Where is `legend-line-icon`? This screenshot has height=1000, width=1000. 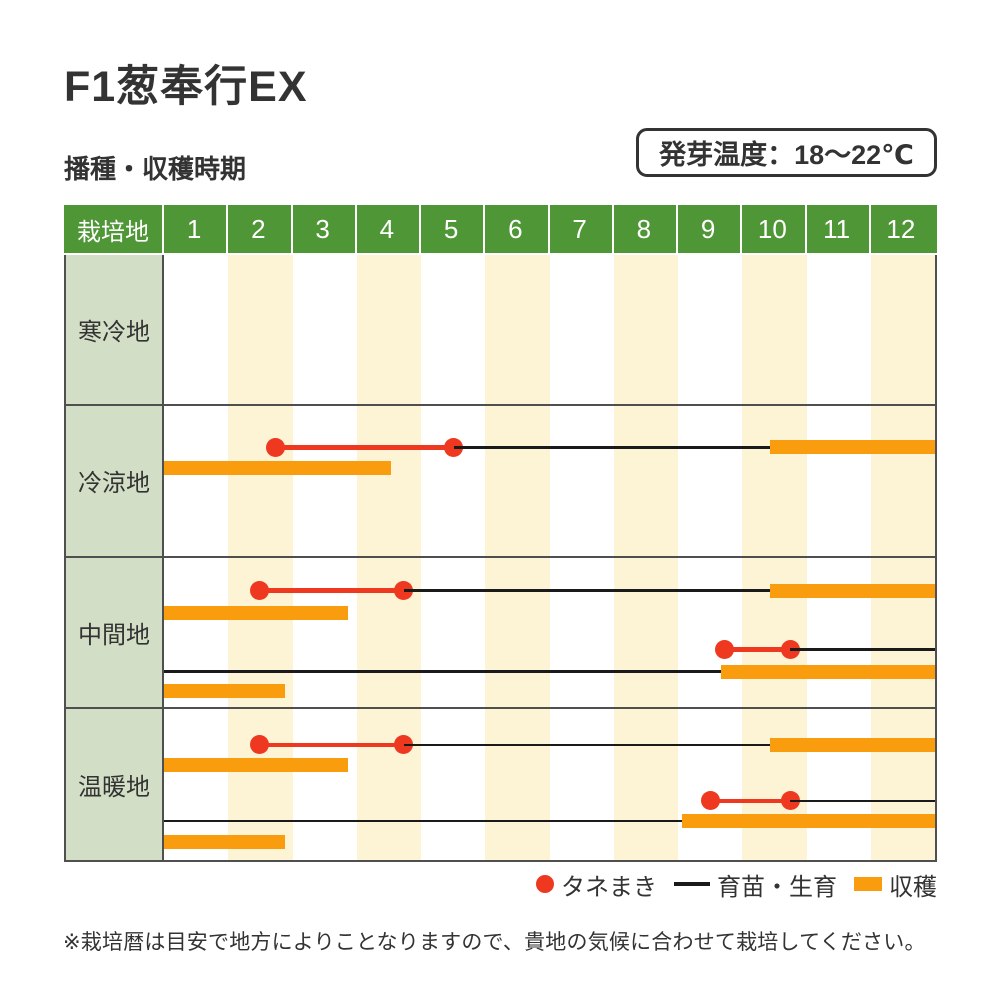 legend-line-icon is located at coordinates (692, 884).